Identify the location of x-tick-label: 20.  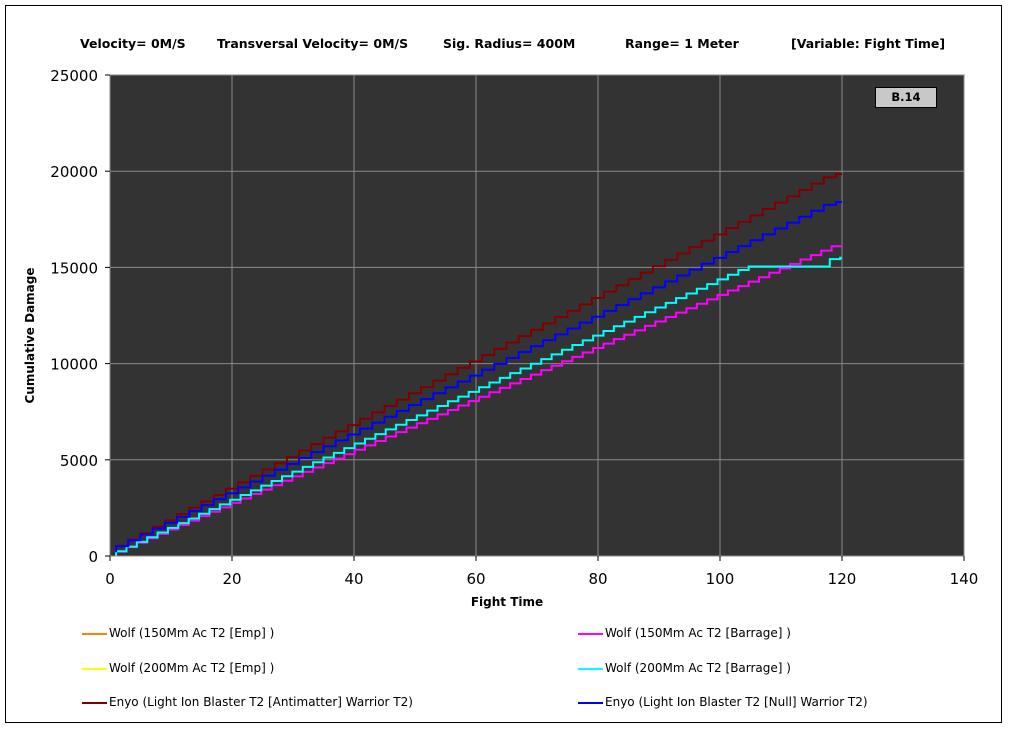
(231, 579).